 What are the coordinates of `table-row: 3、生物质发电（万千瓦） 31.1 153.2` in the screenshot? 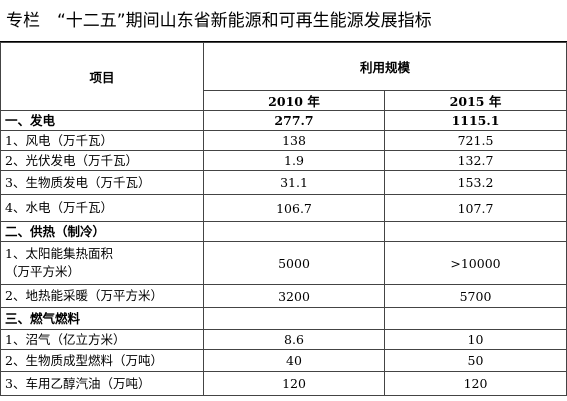 It's located at (283, 182).